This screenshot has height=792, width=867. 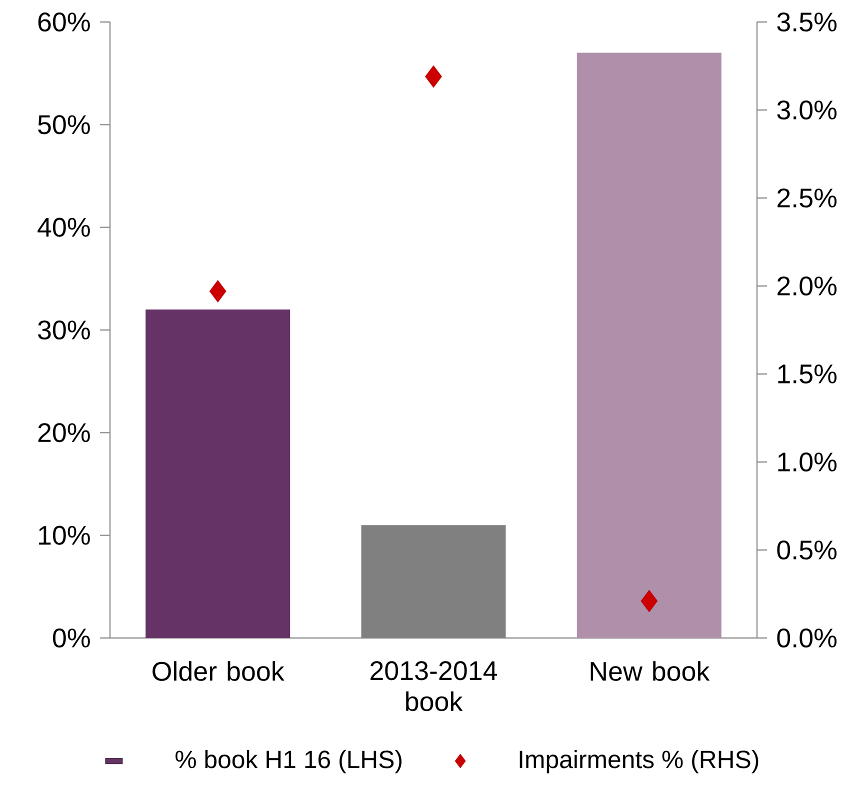 What do you see at coordinates (807, 462) in the screenshot?
I see `y2-tick-label: 1.0%` at bounding box center [807, 462].